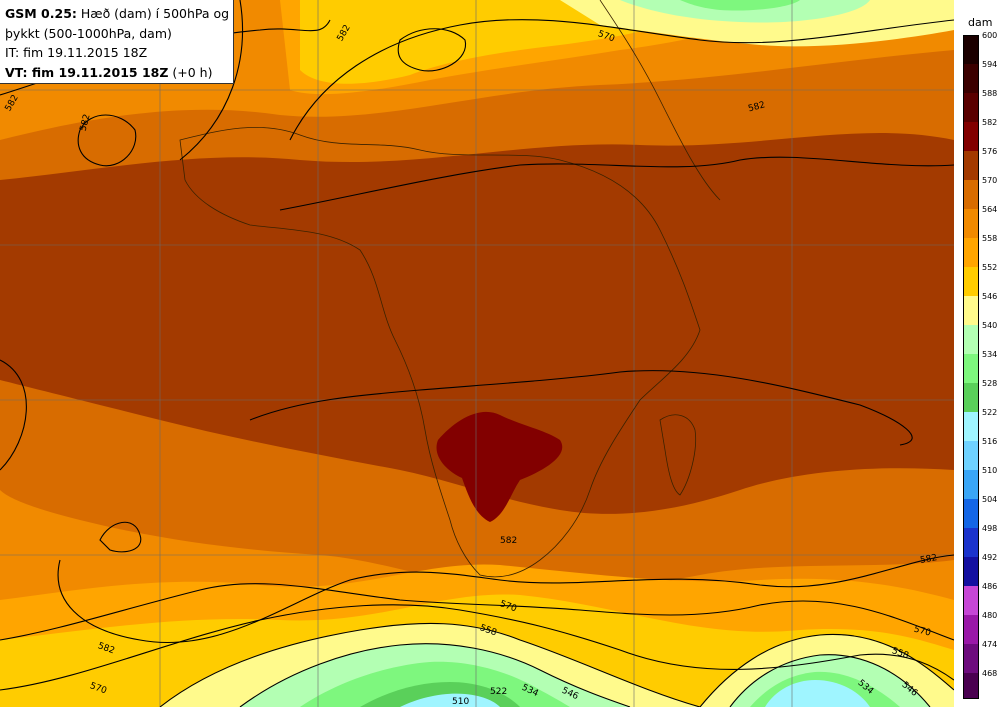 The height and width of the screenshot is (707, 1000). What do you see at coordinates (499, 466) in the screenshot?
I see `band-582-core` at bounding box center [499, 466].